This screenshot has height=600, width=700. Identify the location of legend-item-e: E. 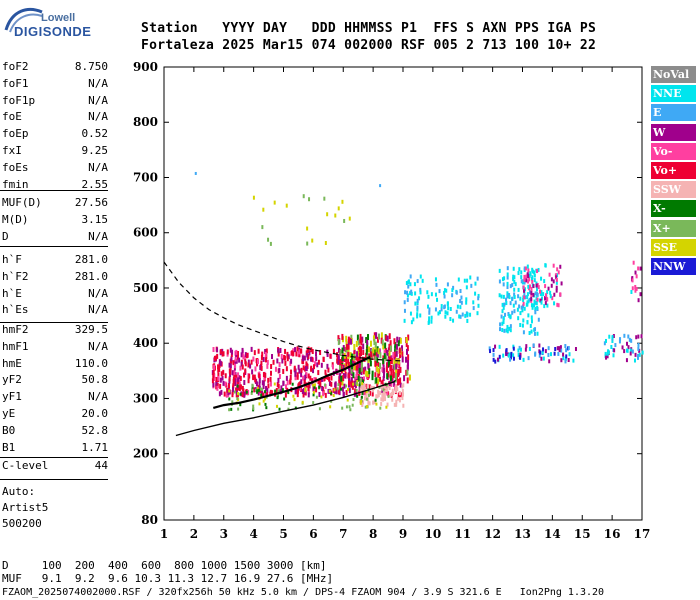
(673, 113).